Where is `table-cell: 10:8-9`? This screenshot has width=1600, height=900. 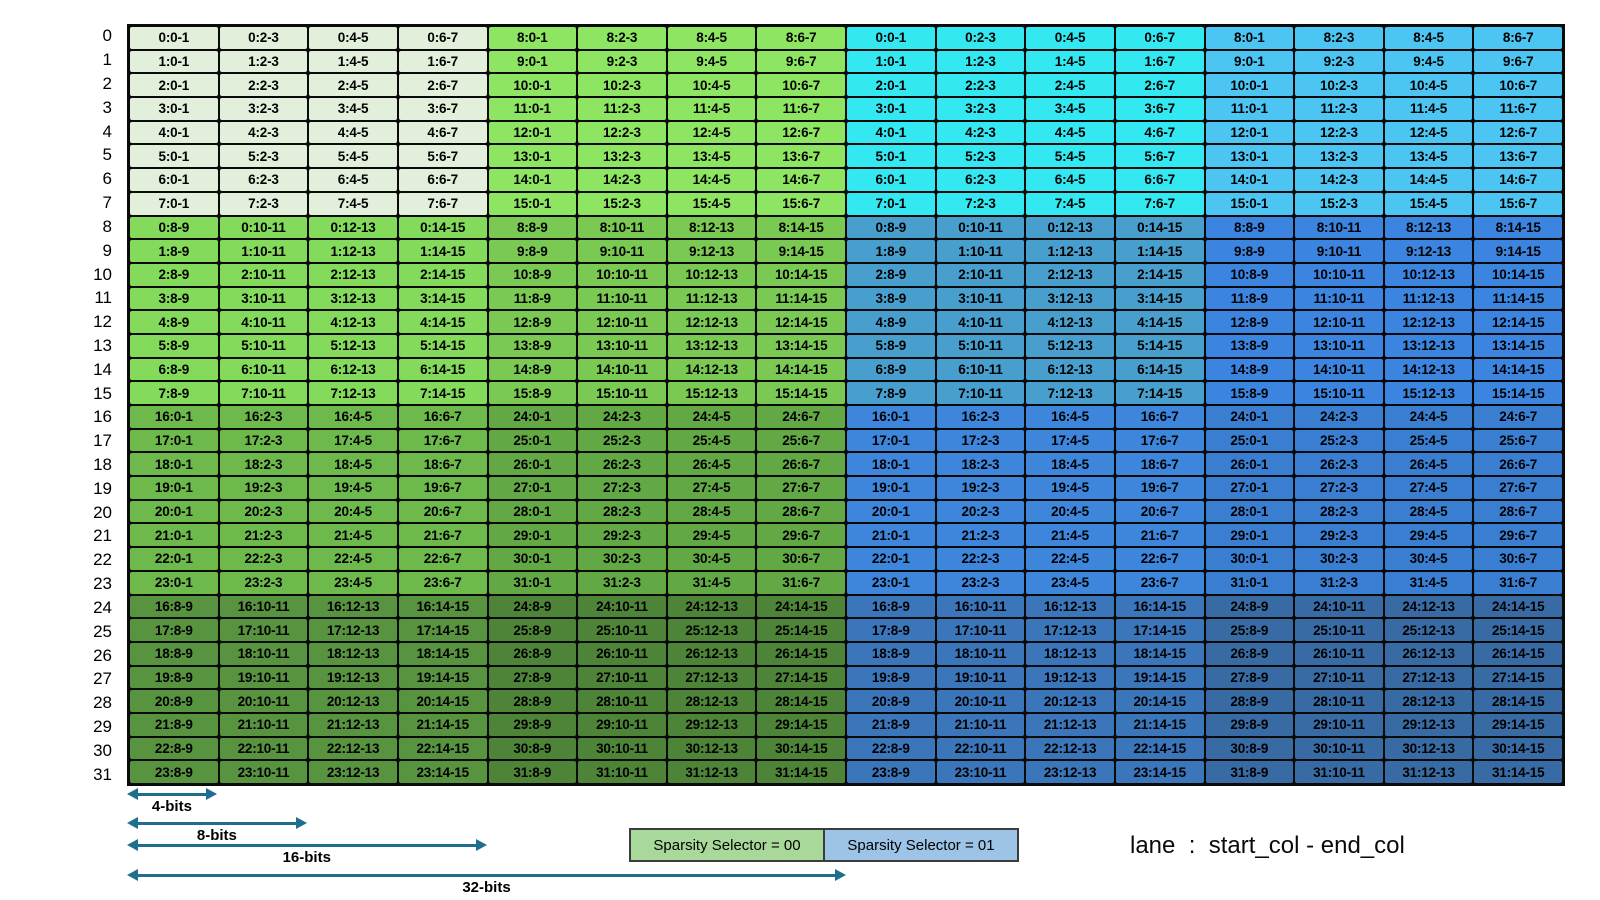 table-cell: 10:8-9 is located at coordinates (532, 274).